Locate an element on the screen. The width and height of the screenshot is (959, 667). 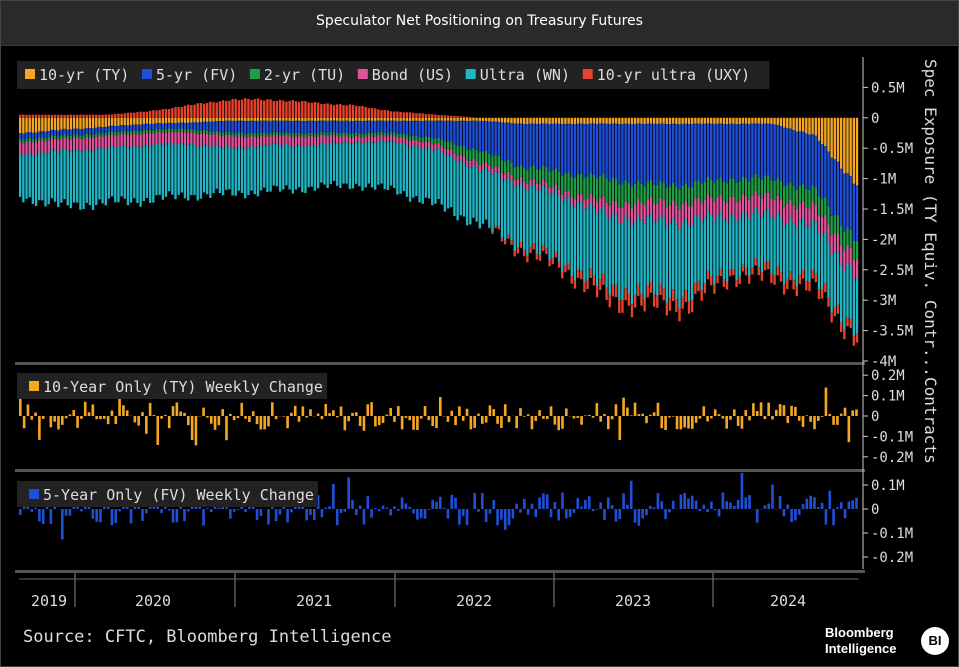
panel-separator is located at coordinates (440, 470).